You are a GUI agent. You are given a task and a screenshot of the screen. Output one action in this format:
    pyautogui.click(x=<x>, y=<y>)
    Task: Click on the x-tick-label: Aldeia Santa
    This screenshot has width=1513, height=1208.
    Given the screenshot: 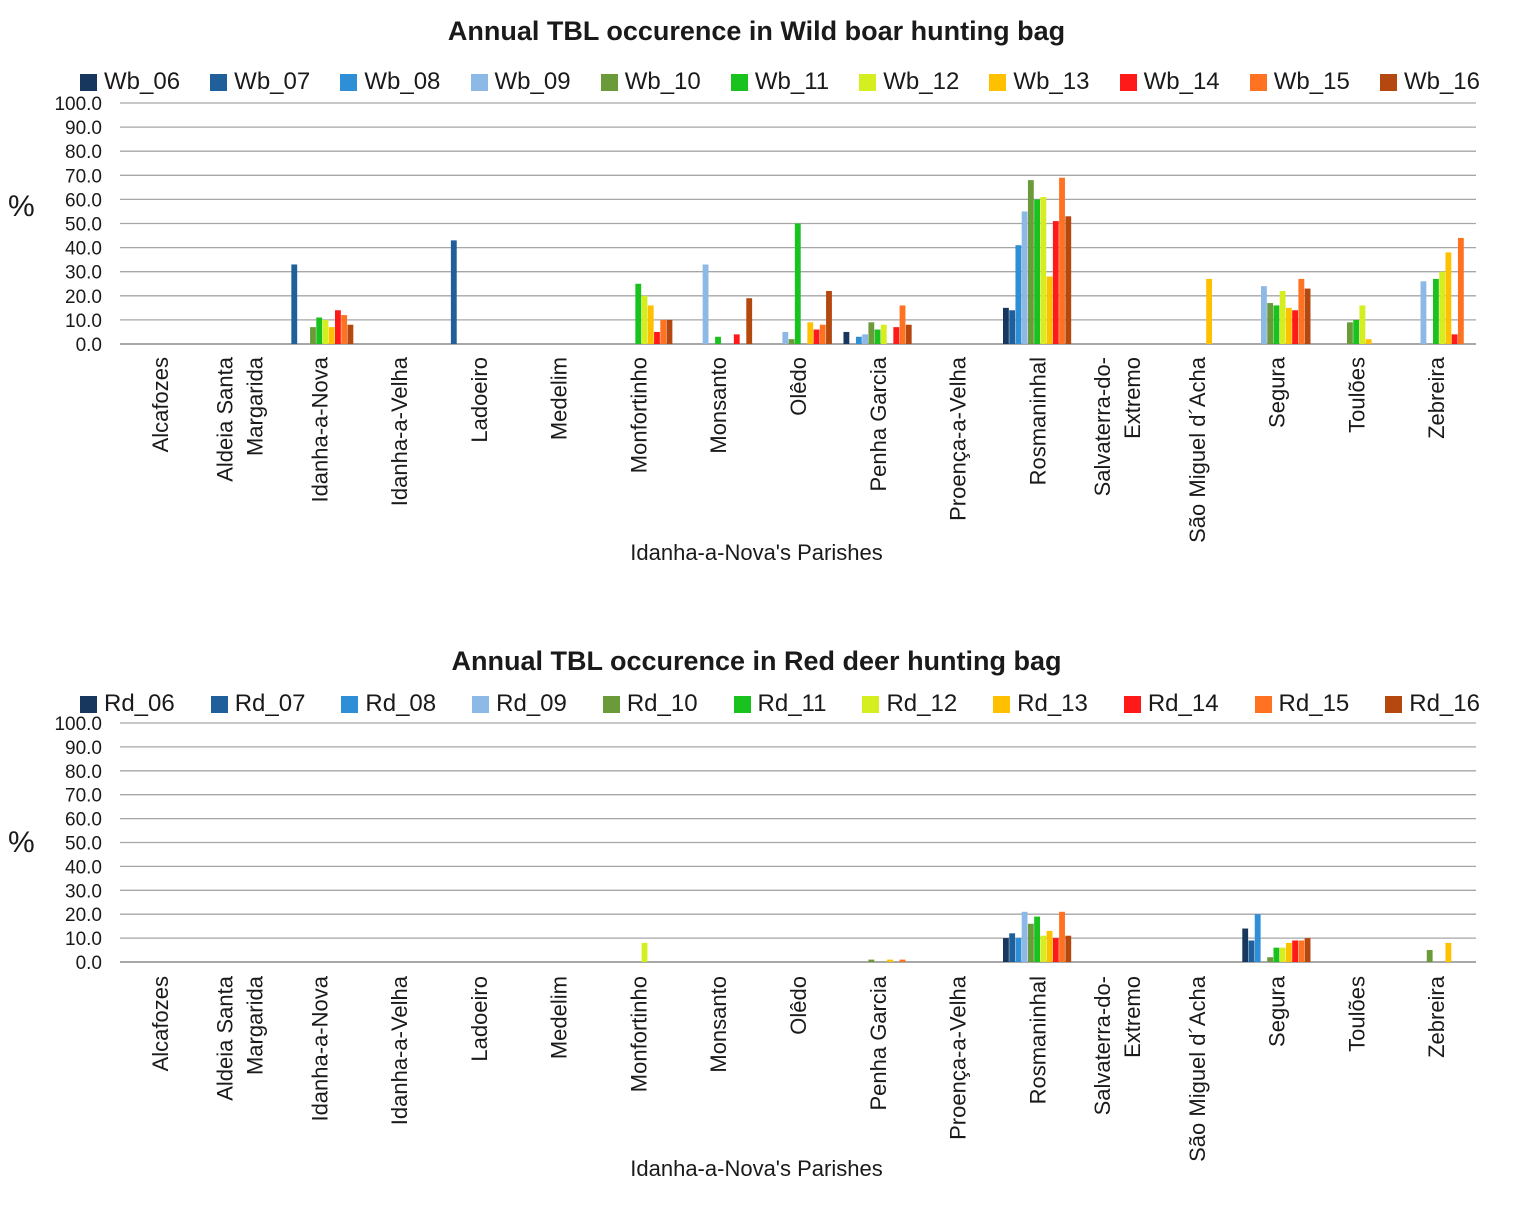 What is the action you would take?
    pyautogui.click(x=225, y=419)
    